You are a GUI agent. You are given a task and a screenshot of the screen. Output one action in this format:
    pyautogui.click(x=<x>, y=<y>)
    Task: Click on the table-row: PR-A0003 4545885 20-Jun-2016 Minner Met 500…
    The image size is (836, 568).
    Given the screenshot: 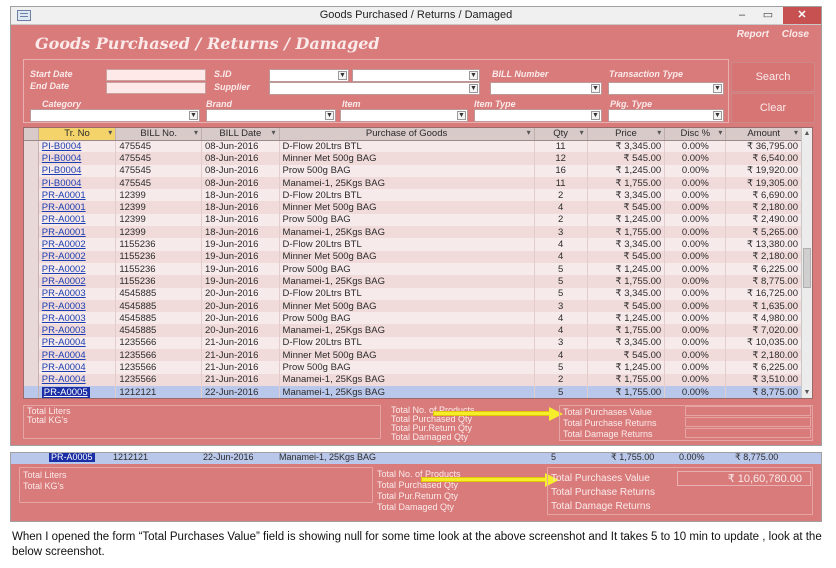 What is the action you would take?
    pyautogui.click(x=413, y=306)
    